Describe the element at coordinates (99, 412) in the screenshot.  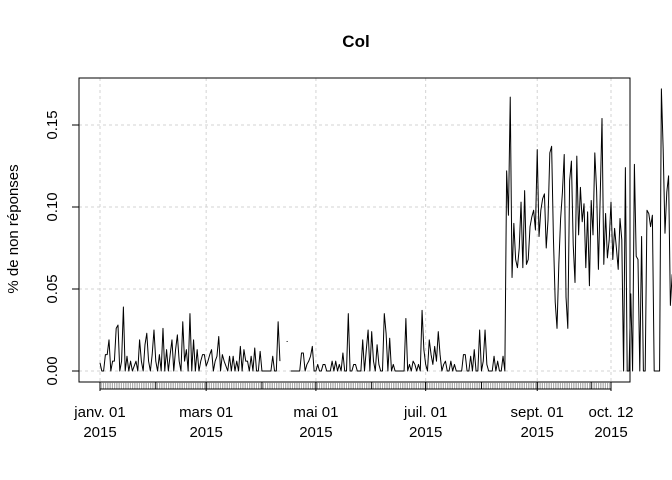
I see `x-tick-label: janv. 01` at that location.